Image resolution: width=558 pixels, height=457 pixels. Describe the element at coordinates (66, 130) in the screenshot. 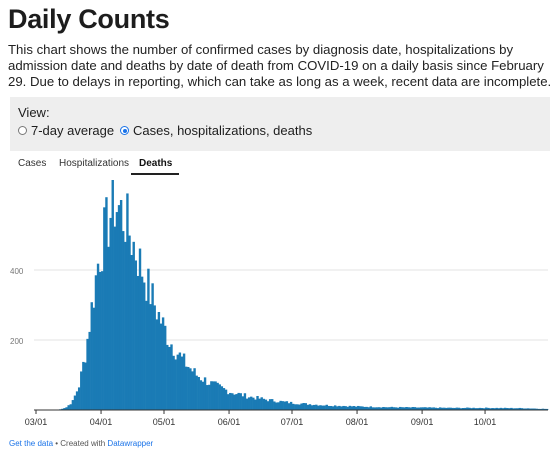

I see `view-option-7day: 7-day average` at that location.